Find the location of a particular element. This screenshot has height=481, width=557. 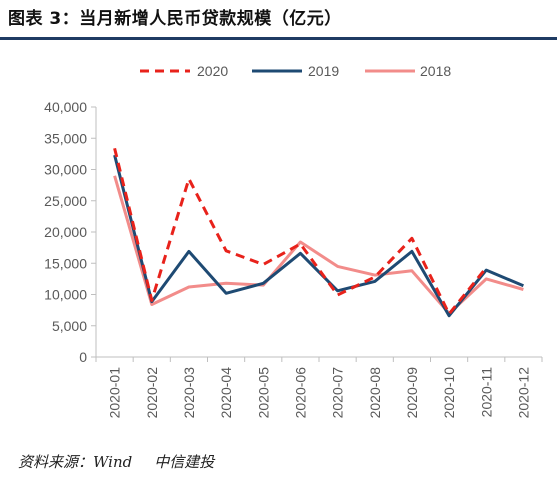

y-tick-label: 25,000 is located at coordinates (65, 201).